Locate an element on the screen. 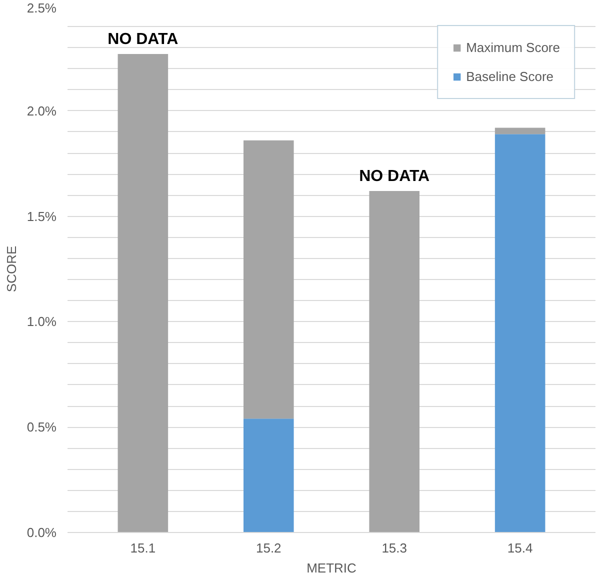 The width and height of the screenshot is (603, 581). x-axis-title: METRIC is located at coordinates (331, 568).